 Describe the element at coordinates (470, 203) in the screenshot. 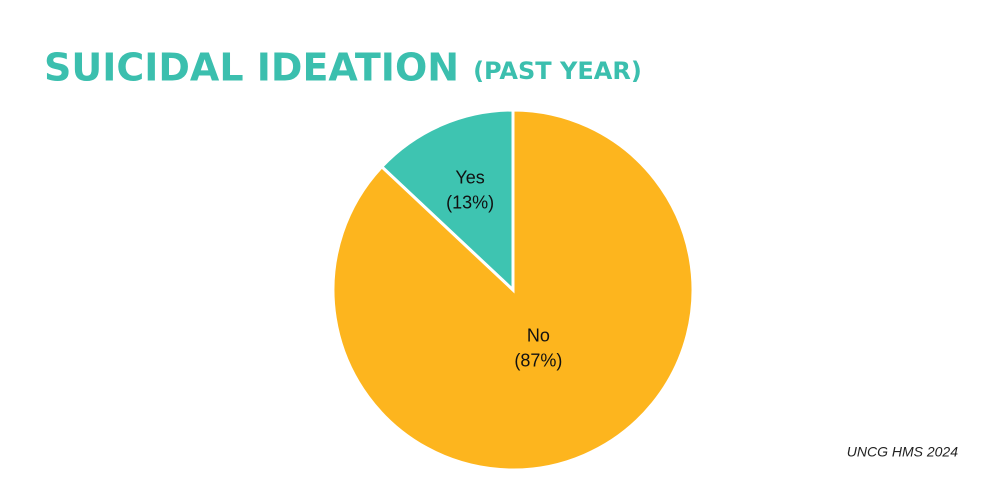

I see `value-label: (13%)` at that location.